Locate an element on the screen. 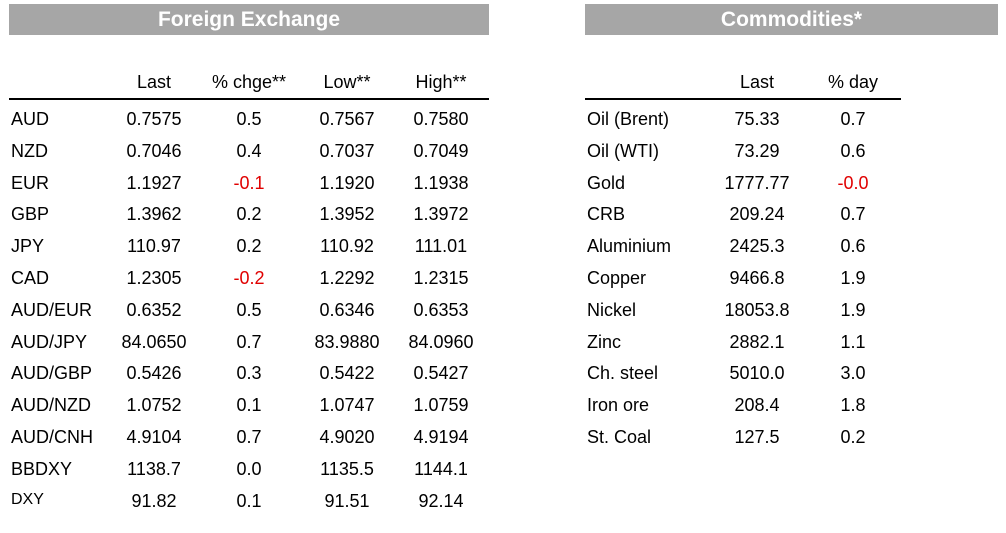  fx-cell-chg: 0.3 is located at coordinates (249, 373).